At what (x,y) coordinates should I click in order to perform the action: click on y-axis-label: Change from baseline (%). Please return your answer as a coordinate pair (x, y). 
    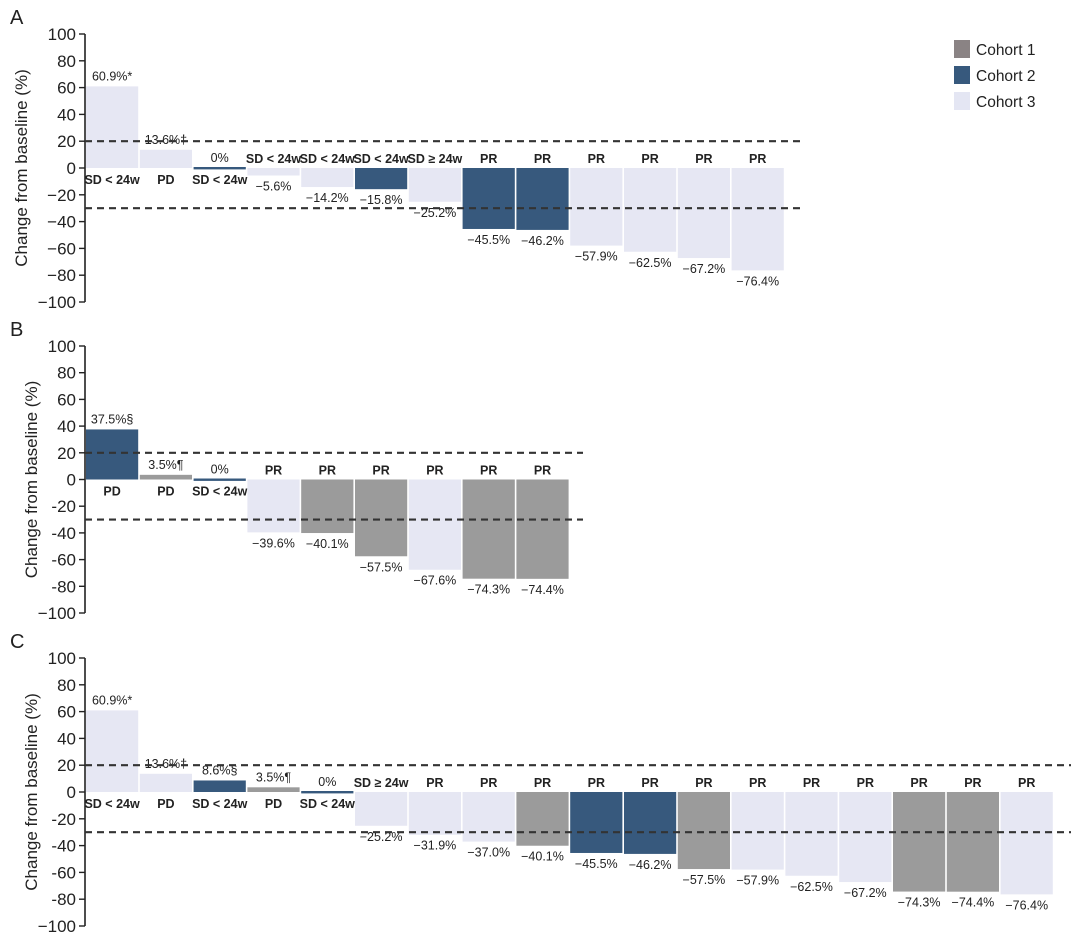
    Looking at the image, I should click on (21, 167).